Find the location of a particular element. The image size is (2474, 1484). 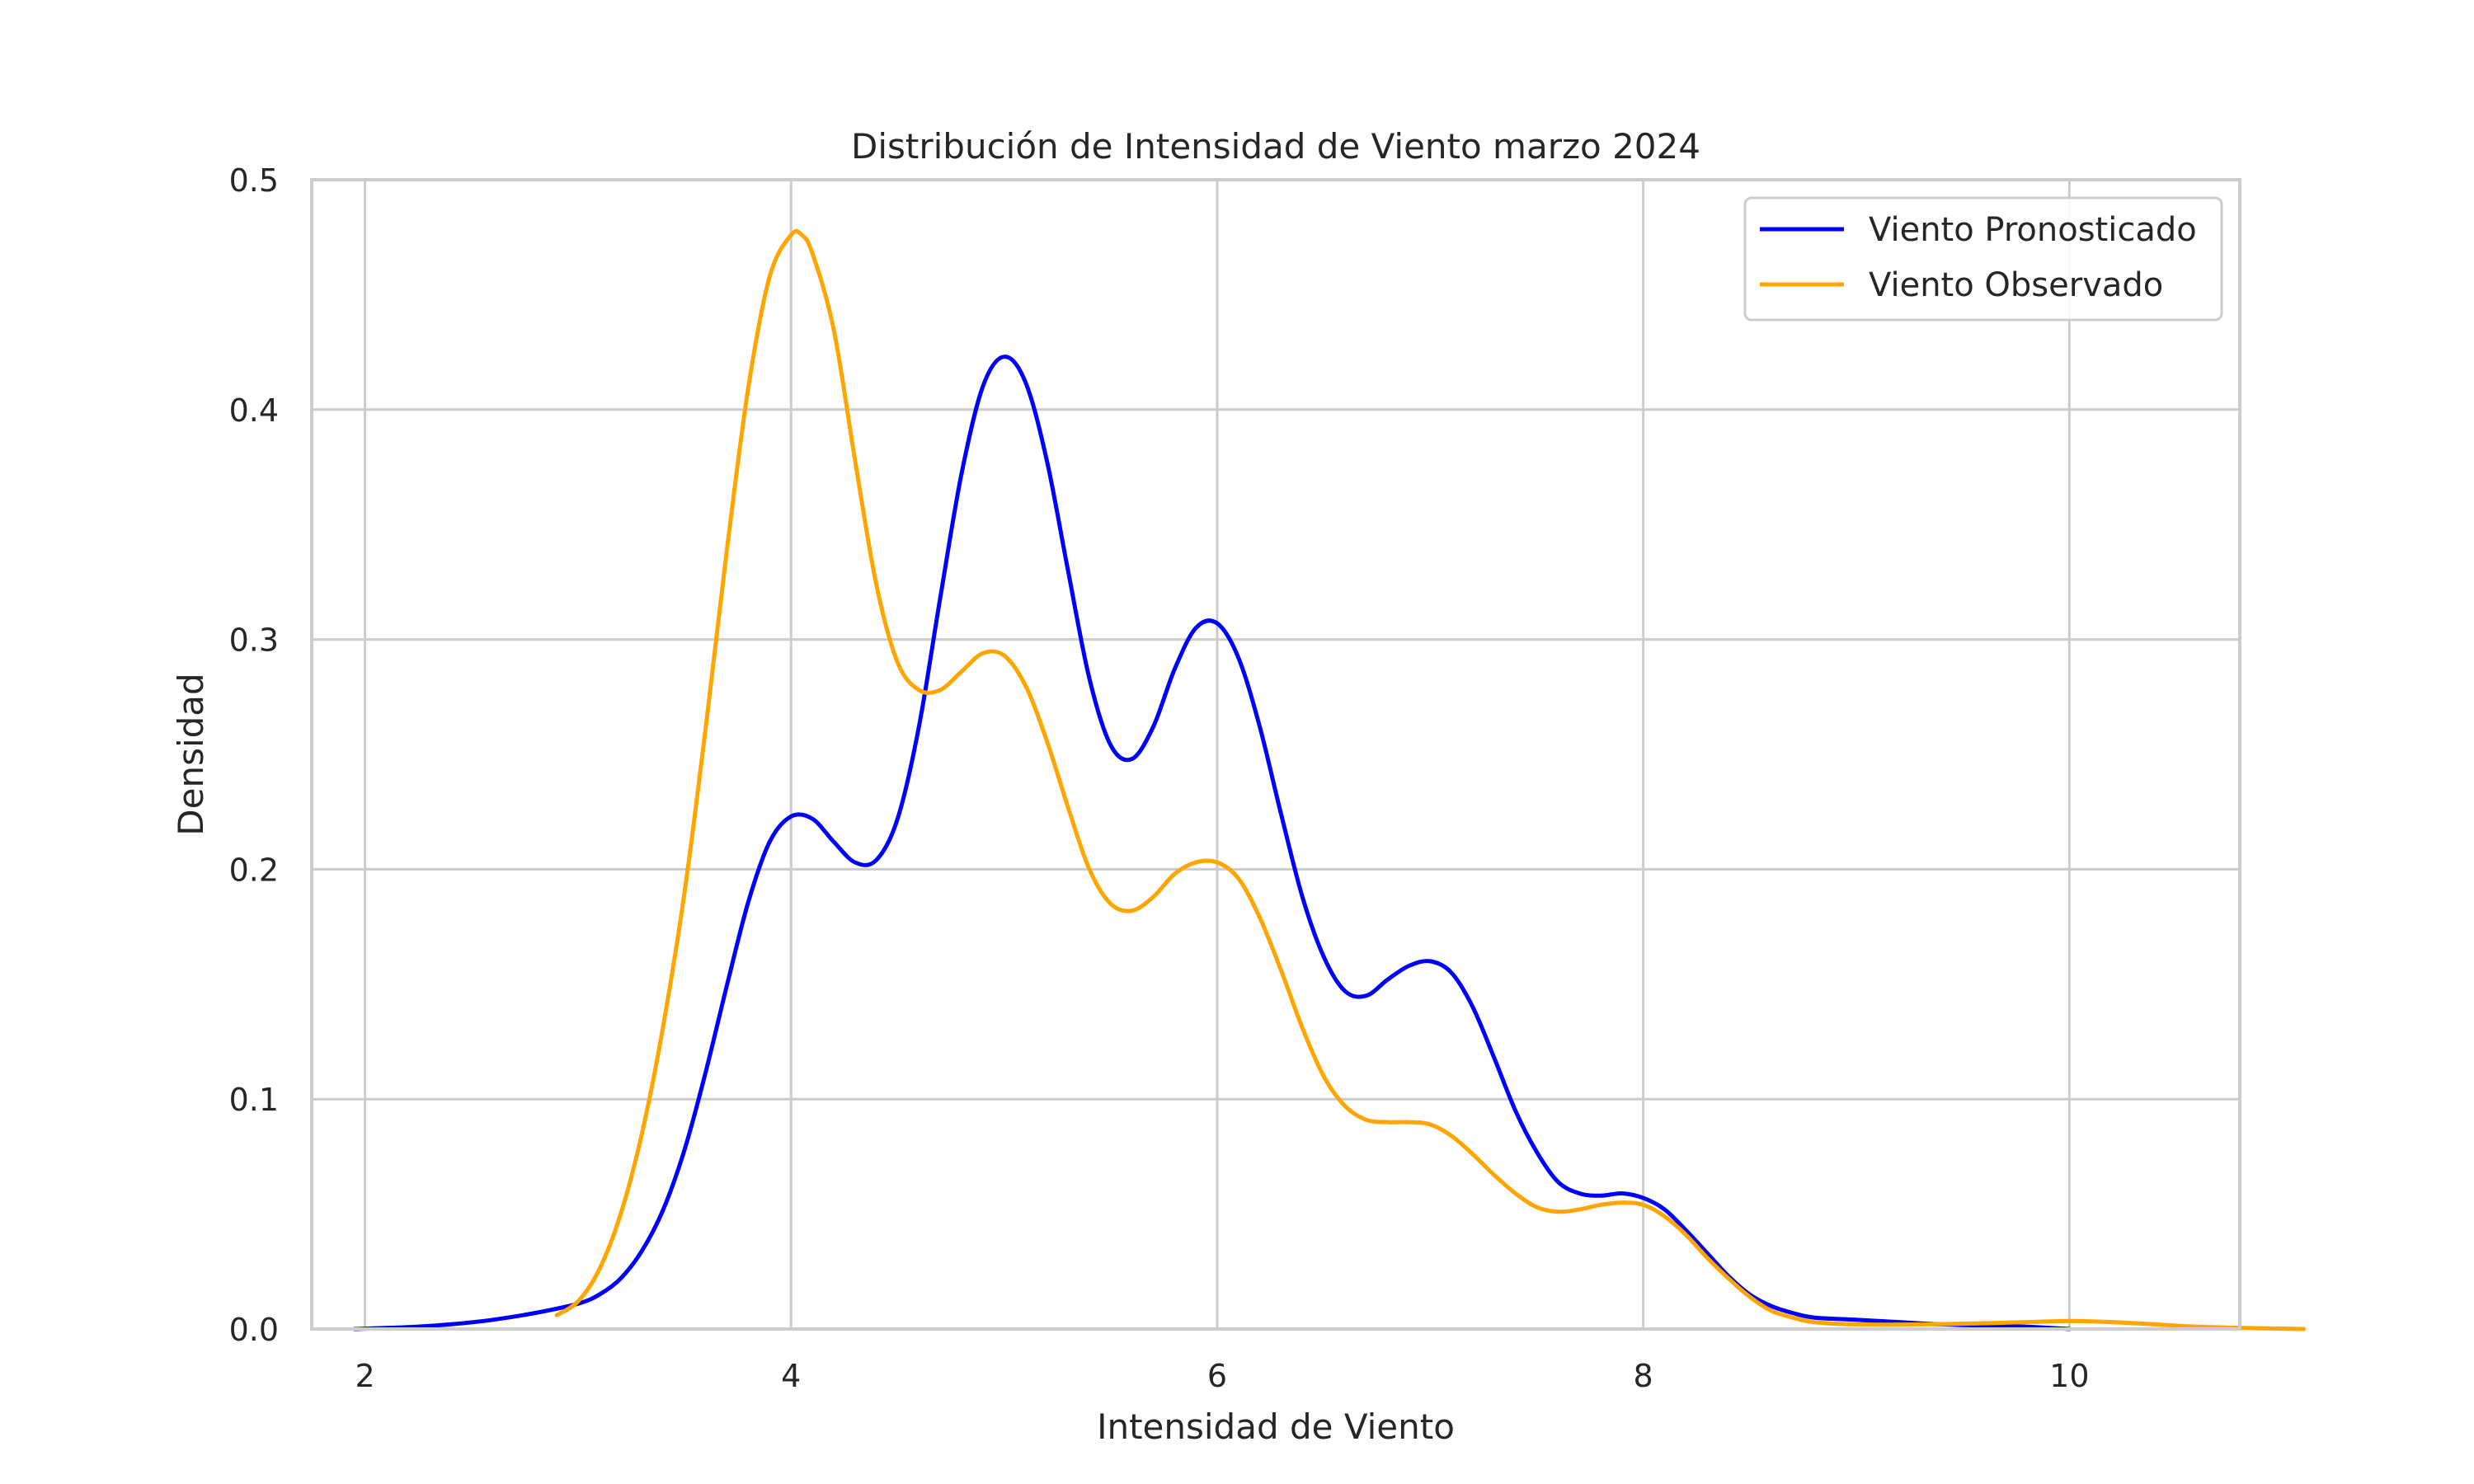

legend-box is located at coordinates (1983, 259).